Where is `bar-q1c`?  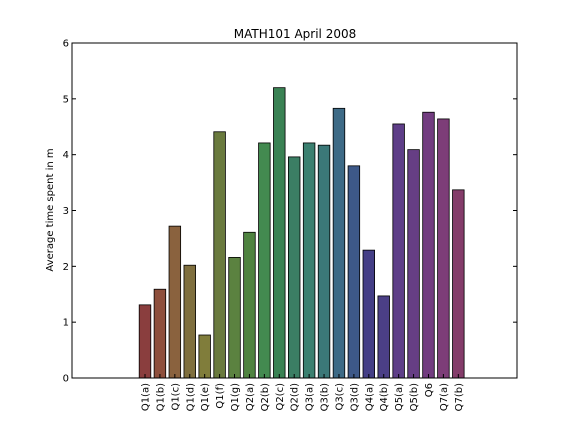
bar-q1c is located at coordinates (175, 302).